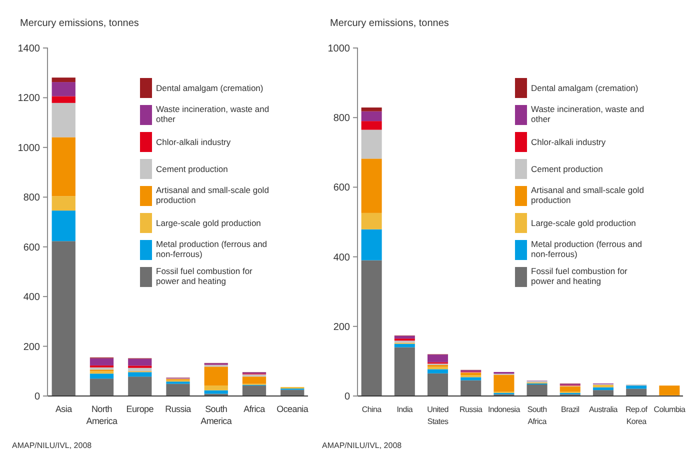 The width and height of the screenshot is (697, 460). Describe the element at coordinates (570, 409) in the screenshot. I see `x-tick-label: Brazil` at that location.